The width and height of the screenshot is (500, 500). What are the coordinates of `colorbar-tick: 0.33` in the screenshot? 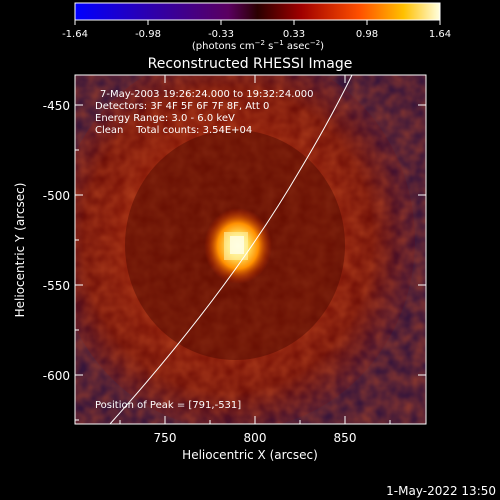 It's located at (294, 34).